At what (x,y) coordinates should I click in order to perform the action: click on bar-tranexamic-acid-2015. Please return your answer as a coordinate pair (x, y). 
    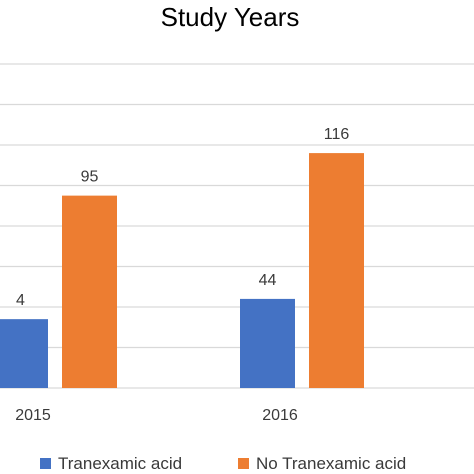
    Looking at the image, I should click on (24, 353).